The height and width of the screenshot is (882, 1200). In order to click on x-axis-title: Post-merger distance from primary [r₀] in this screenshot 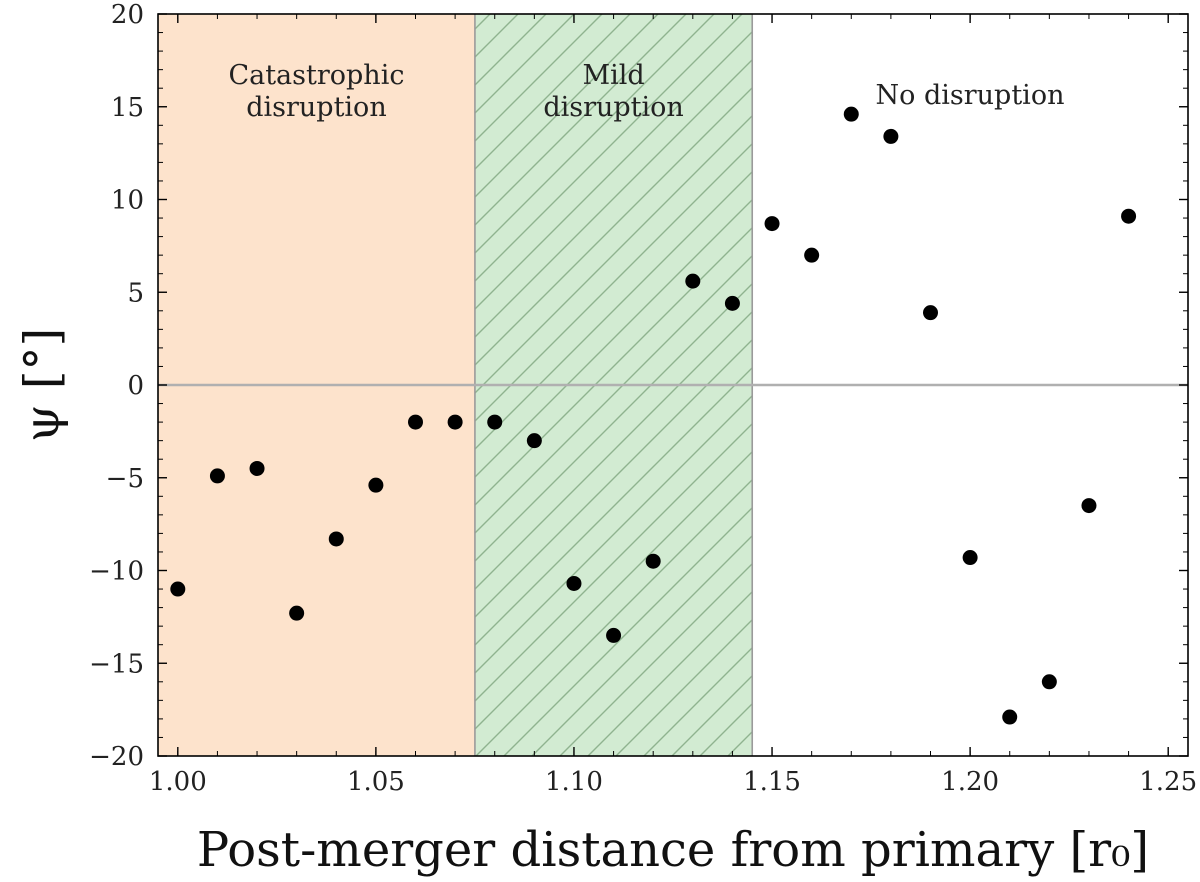, I will do `click(673, 850)`.